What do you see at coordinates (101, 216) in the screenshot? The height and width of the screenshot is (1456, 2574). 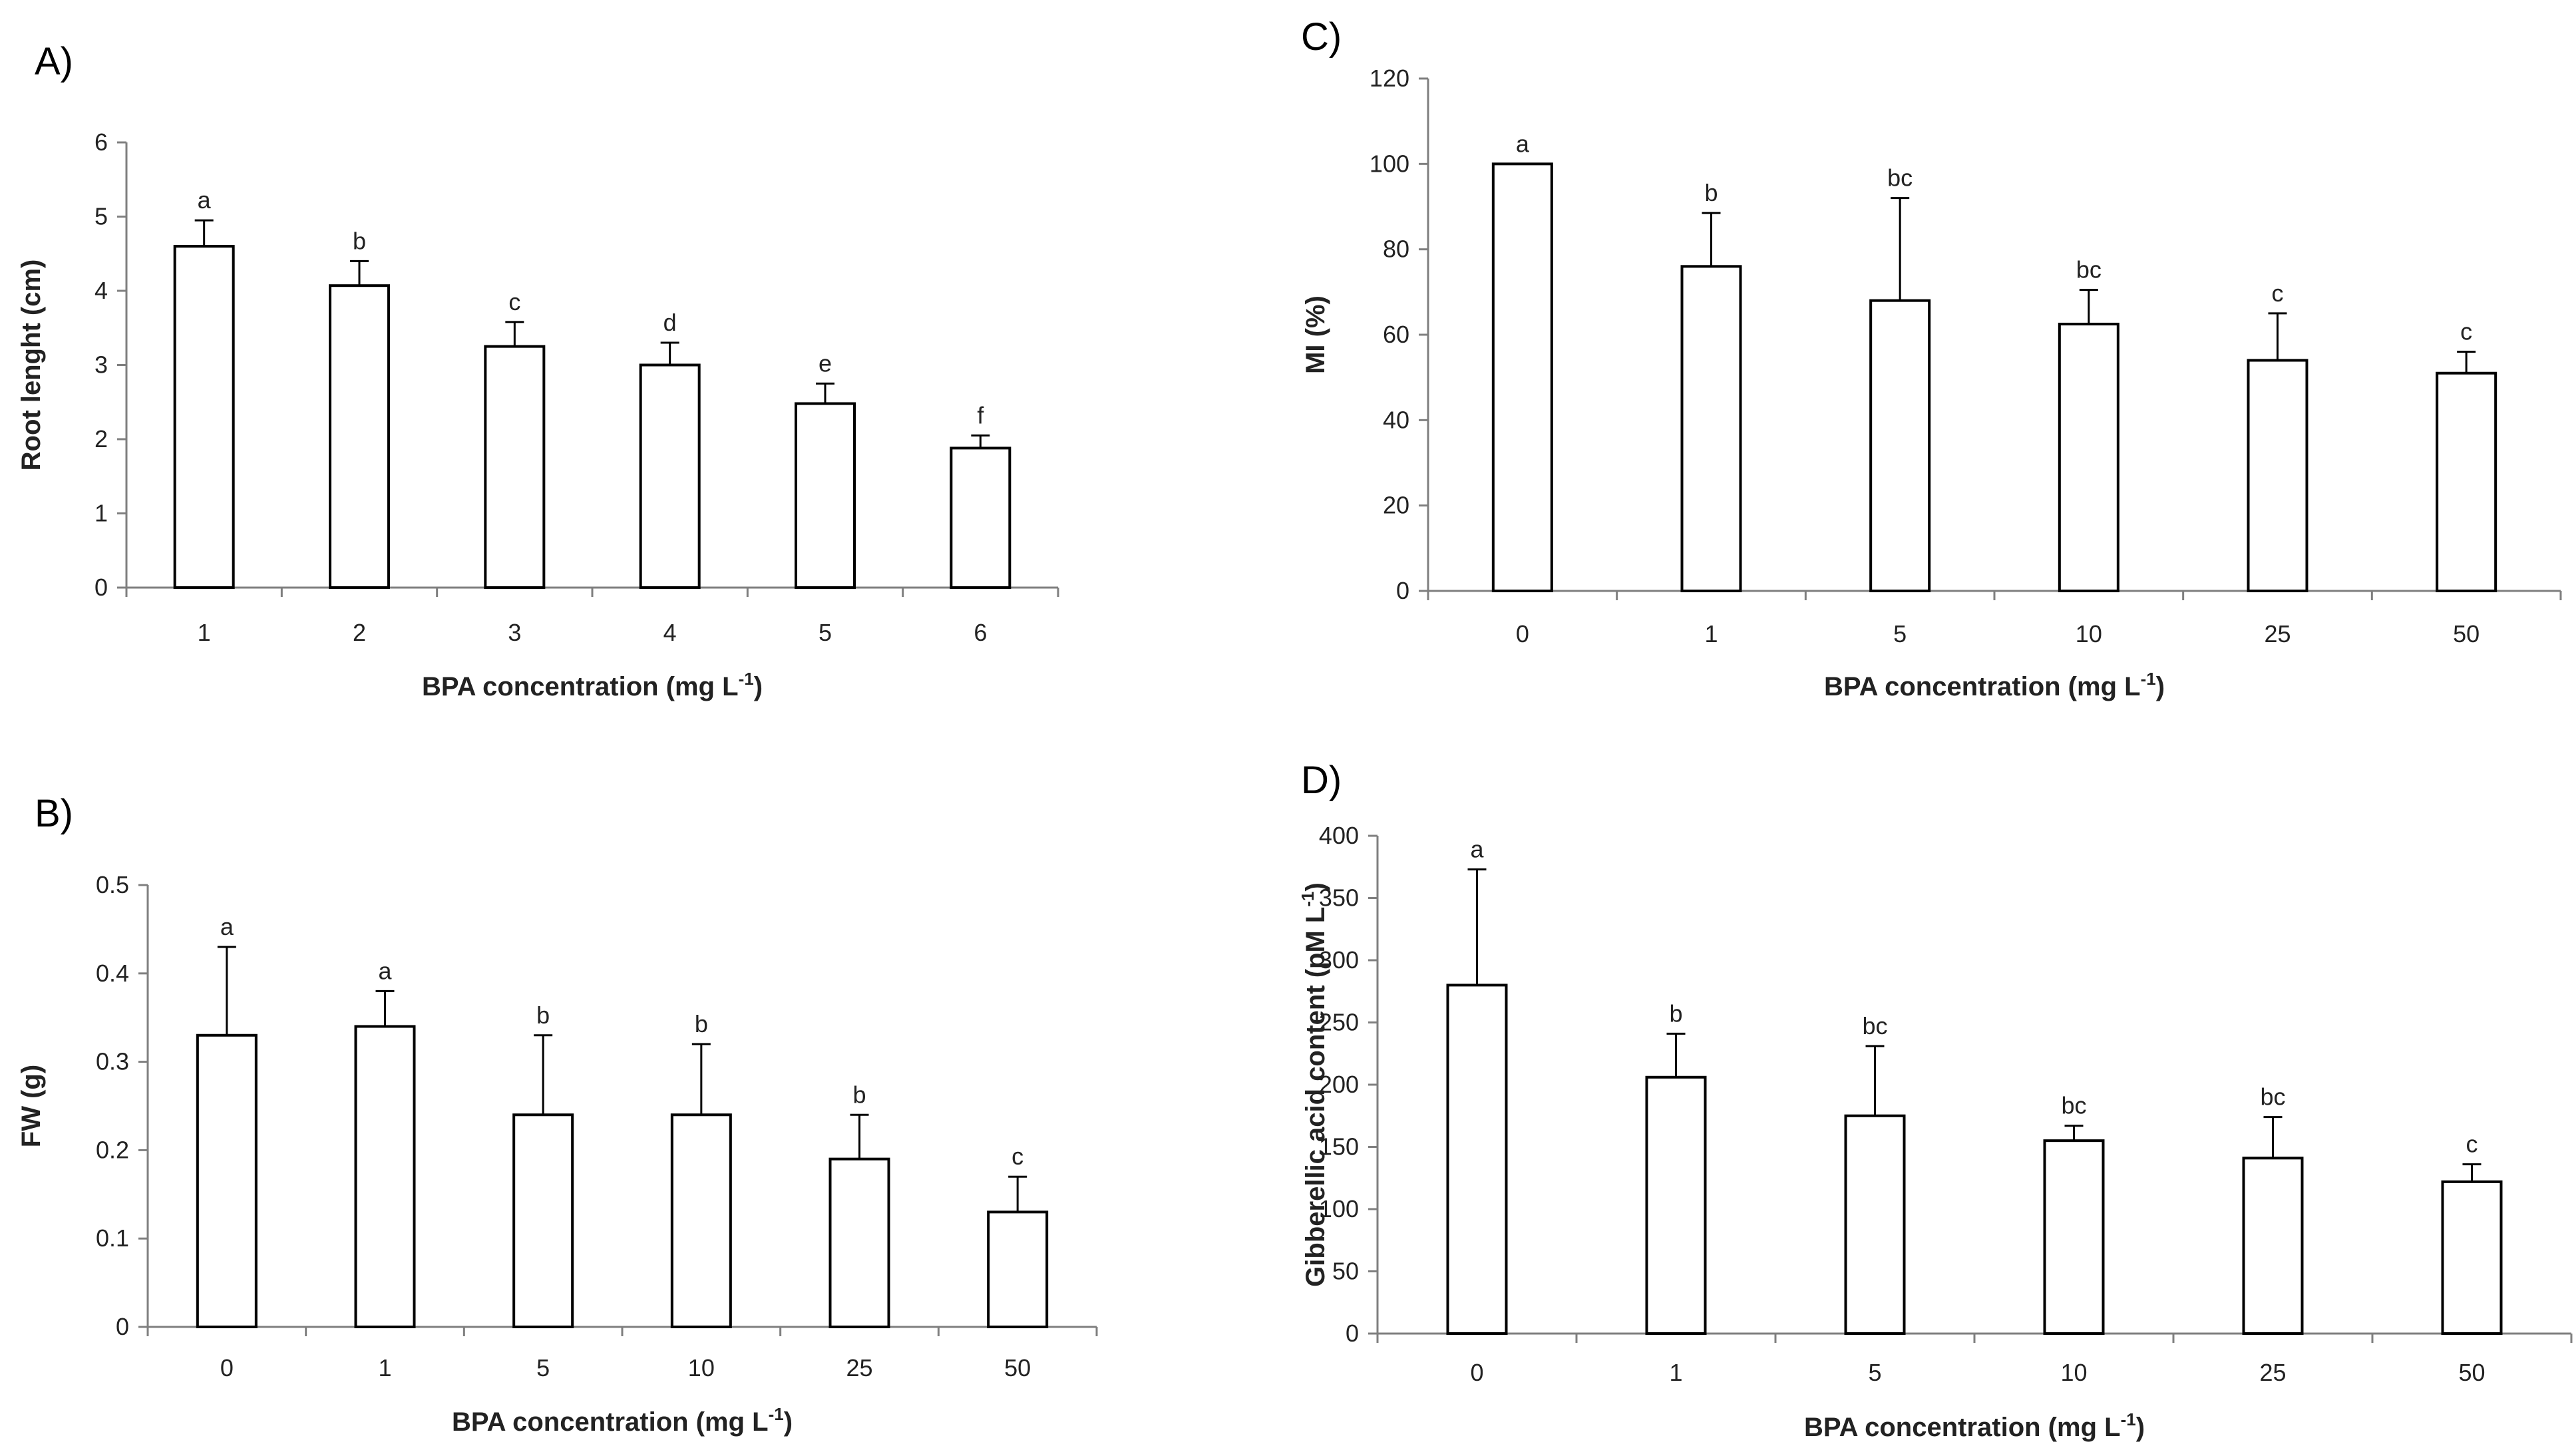 I see `y-tick-label: 5` at bounding box center [101, 216].